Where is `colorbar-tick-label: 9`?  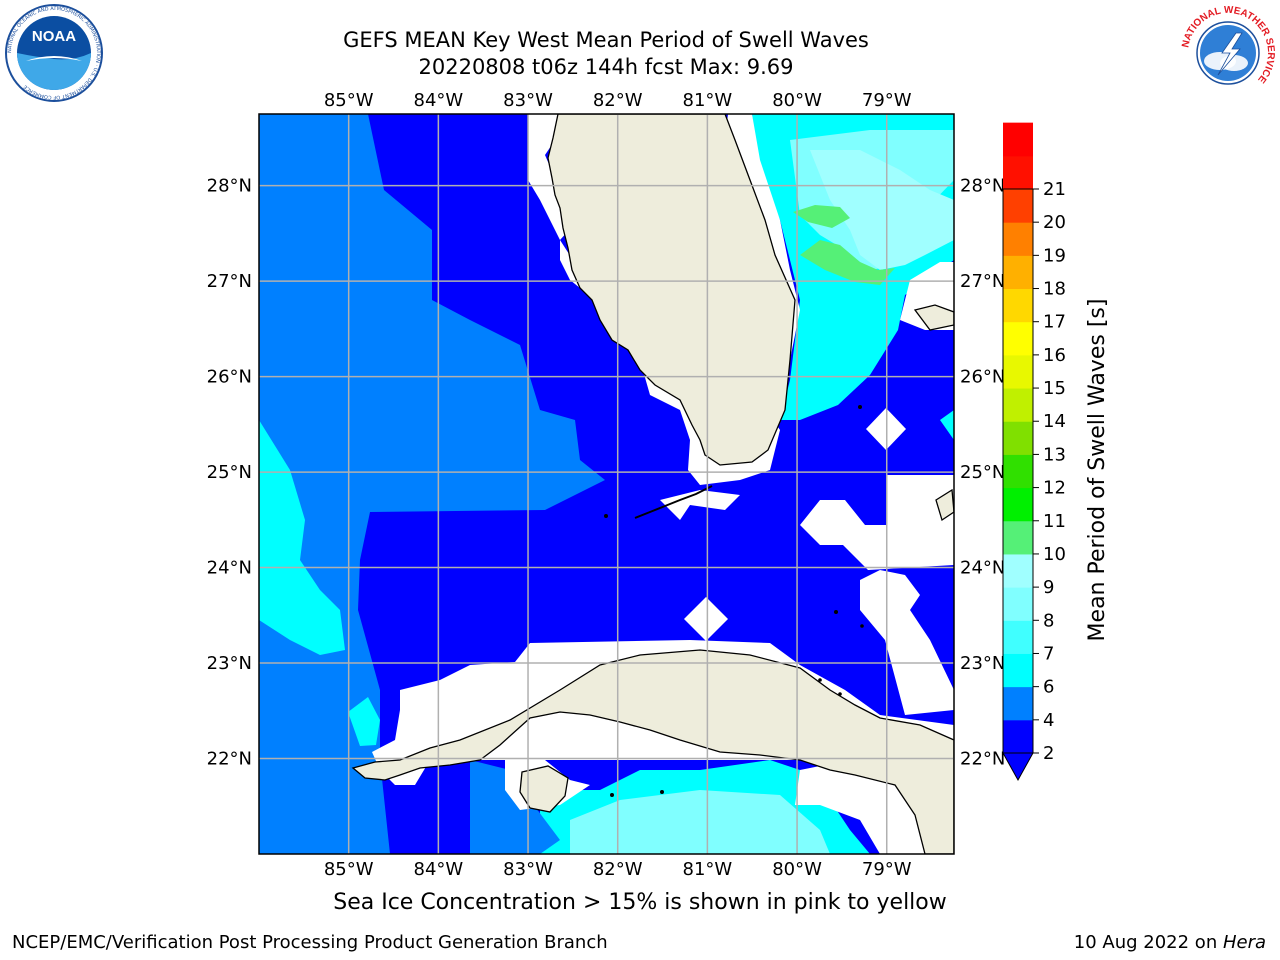 colorbar-tick-label: 9 is located at coordinates (1048, 587).